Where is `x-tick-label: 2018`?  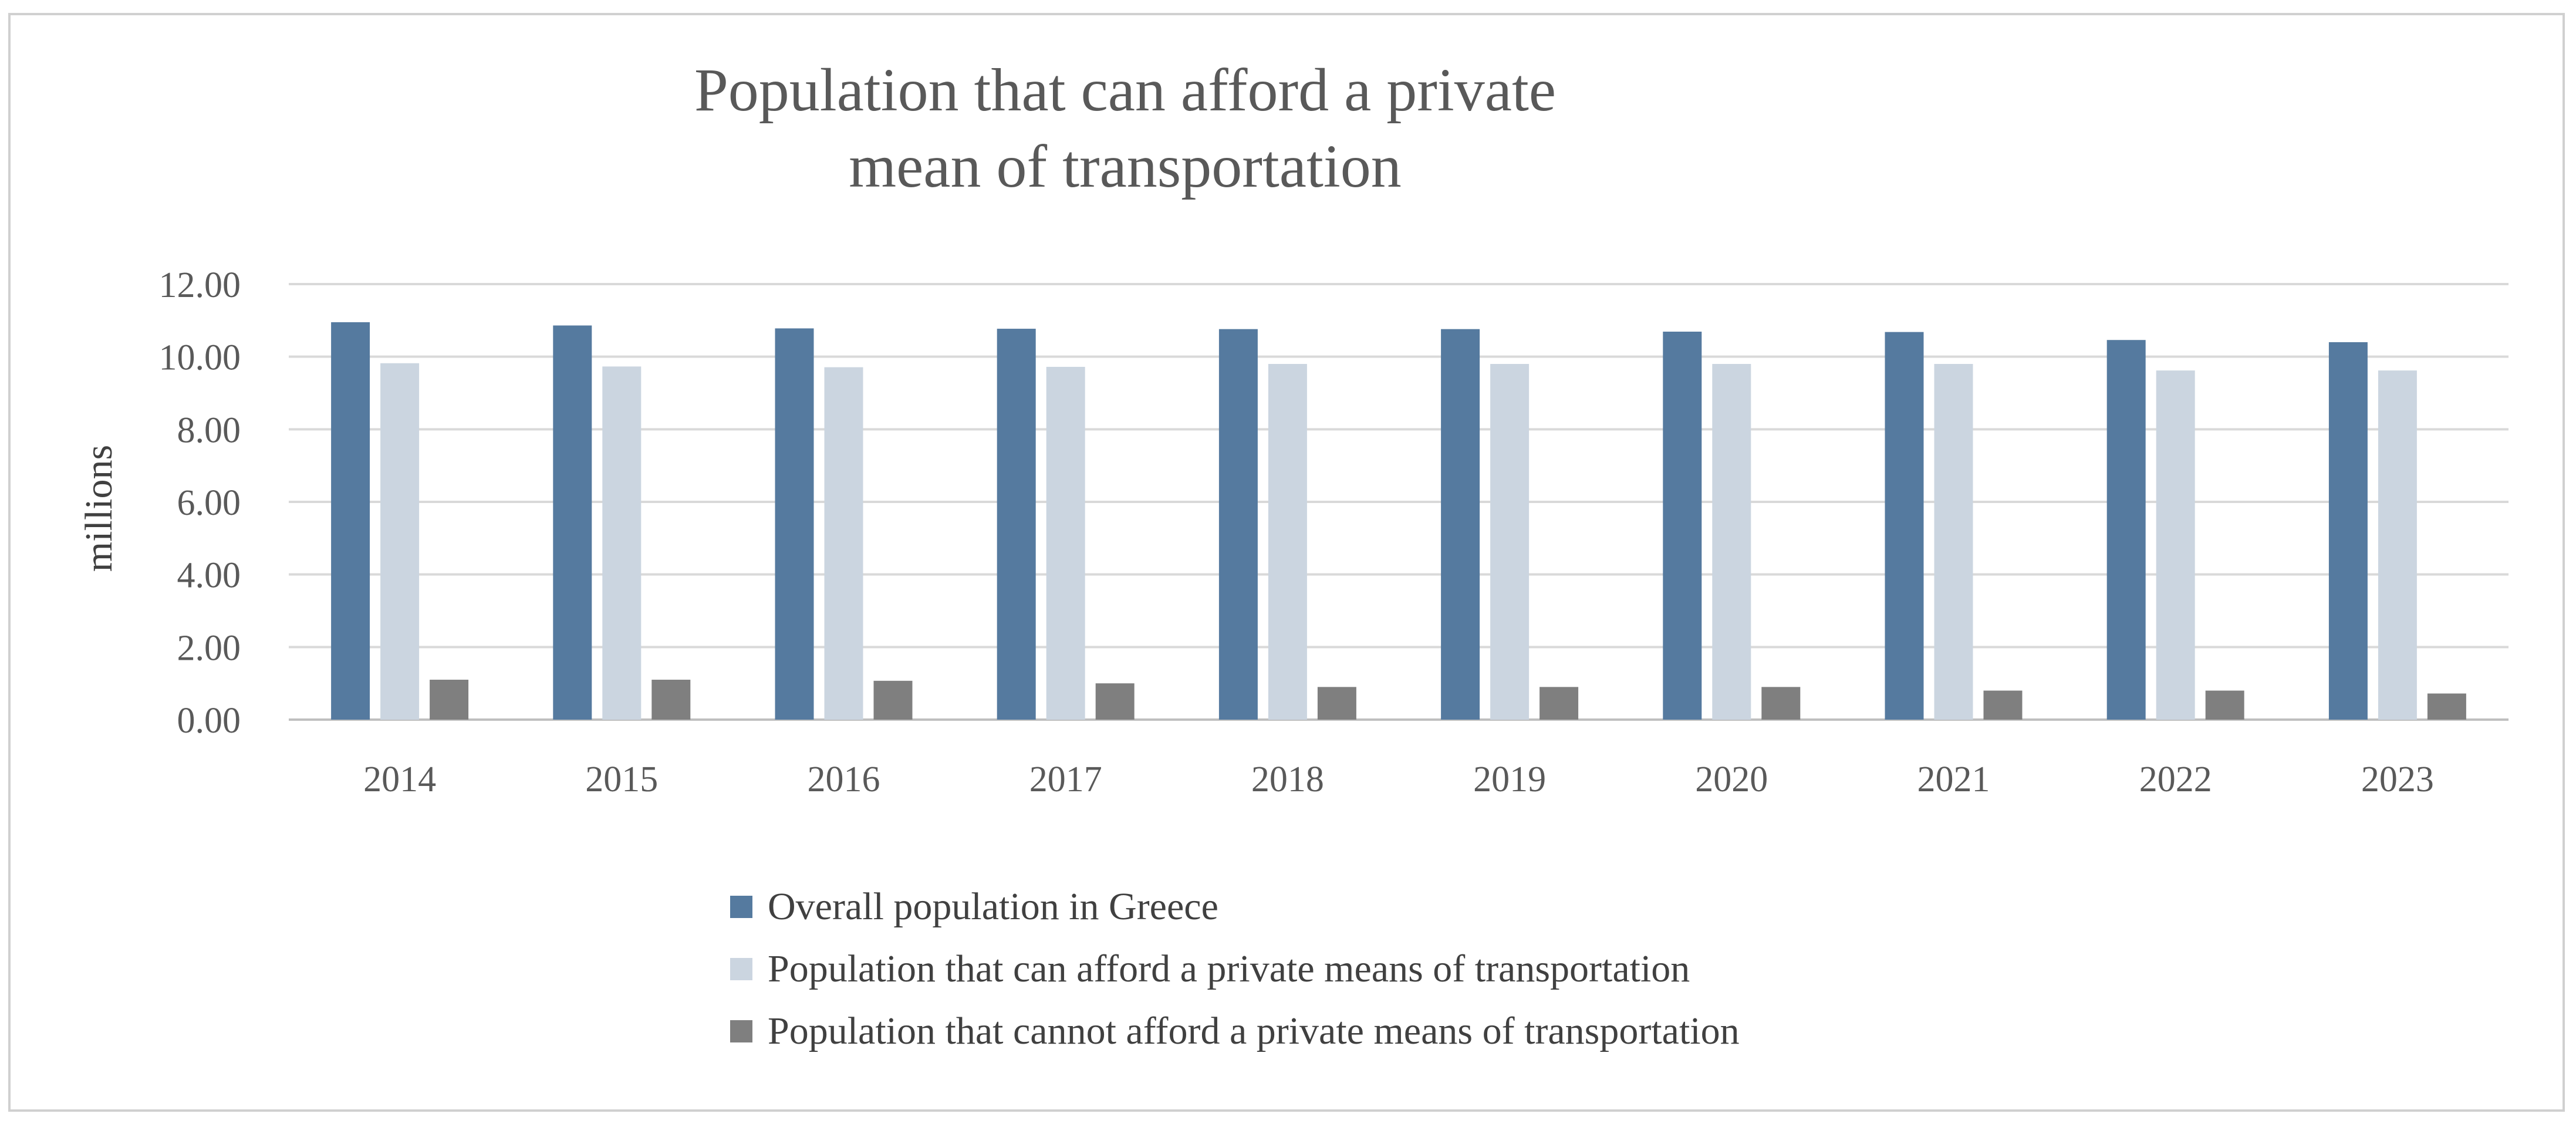
x-tick-label: 2018 is located at coordinates (1287, 779).